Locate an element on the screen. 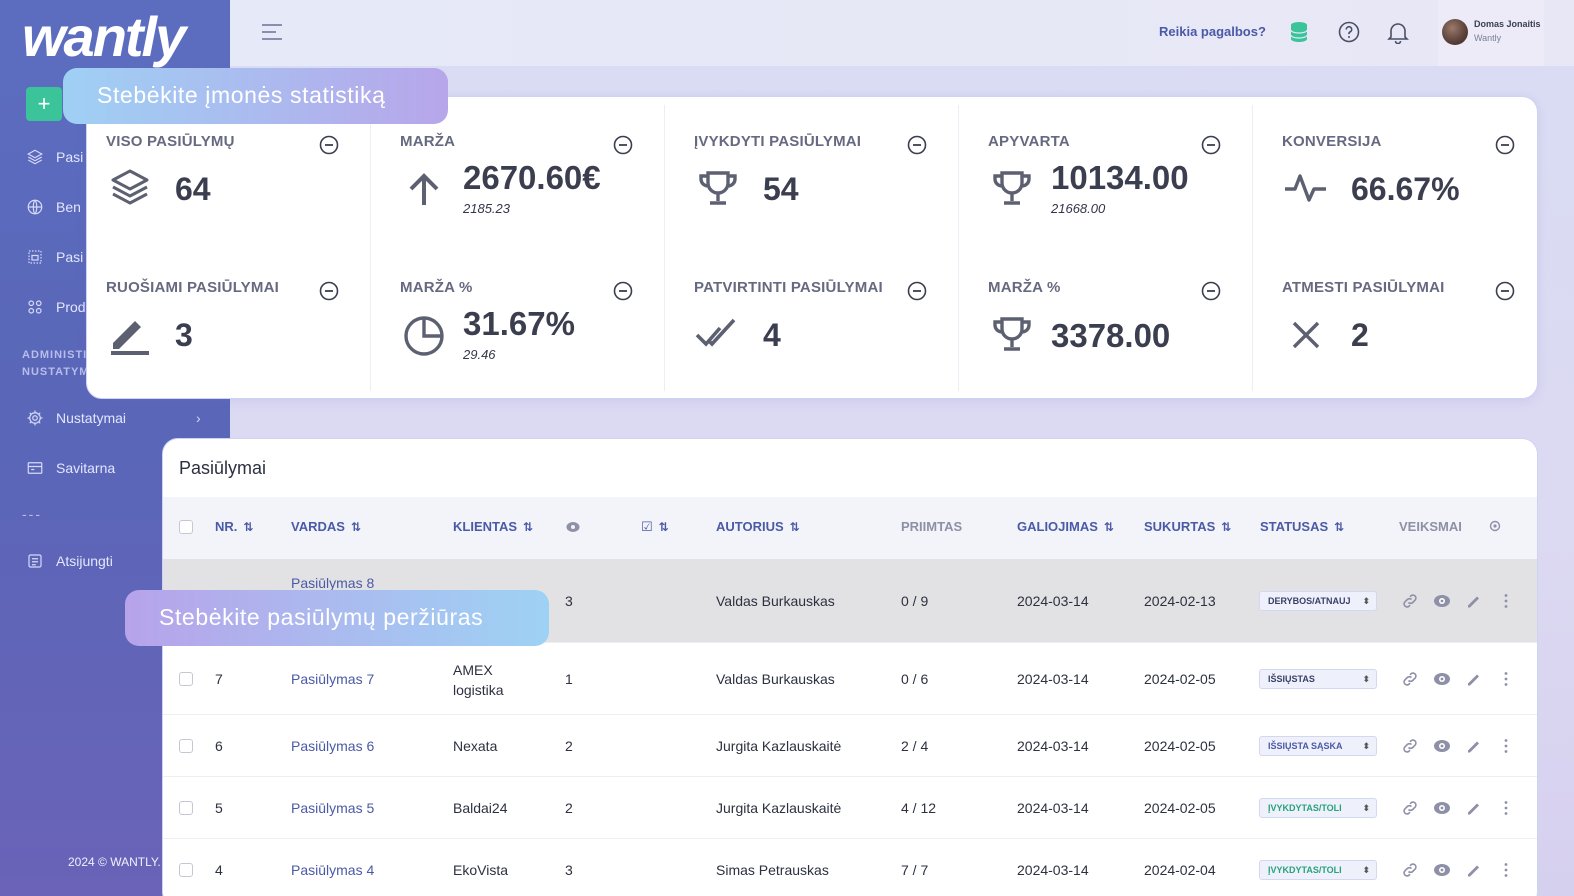  sidebar-item-offers: Pasi is located at coordinates (54, 157).